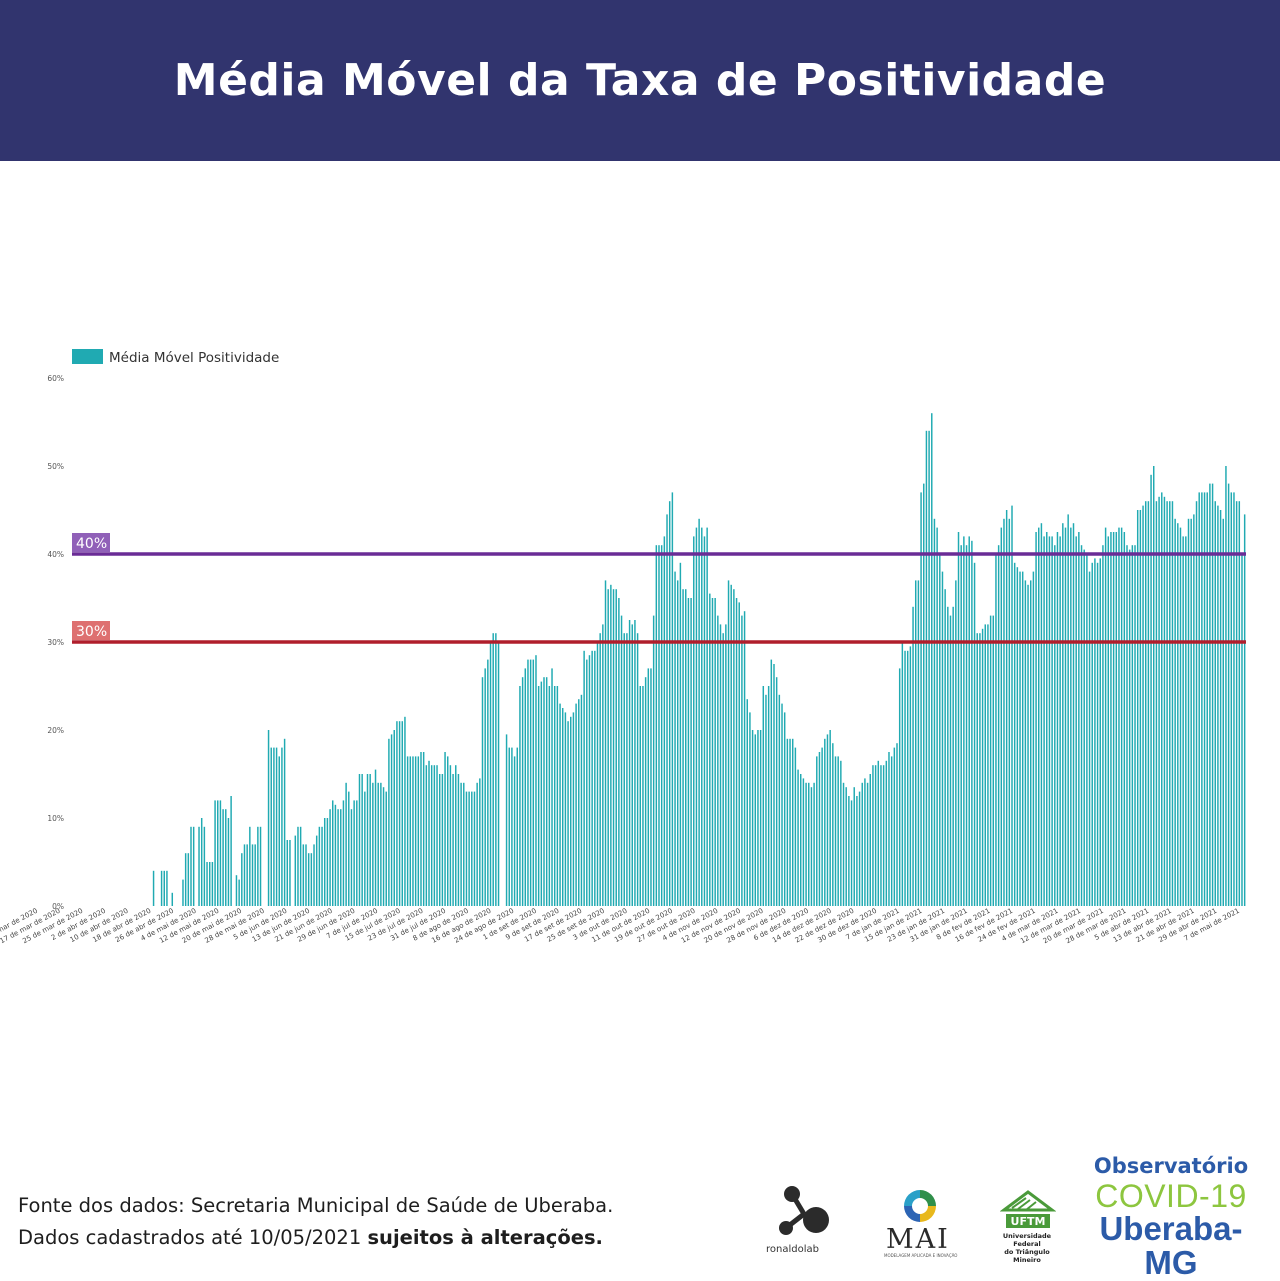 The width and height of the screenshot is (1280, 1281). Describe the element at coordinates (1028, 1221) in the screenshot. I see `uftm-logo-text: UFTM` at that location.